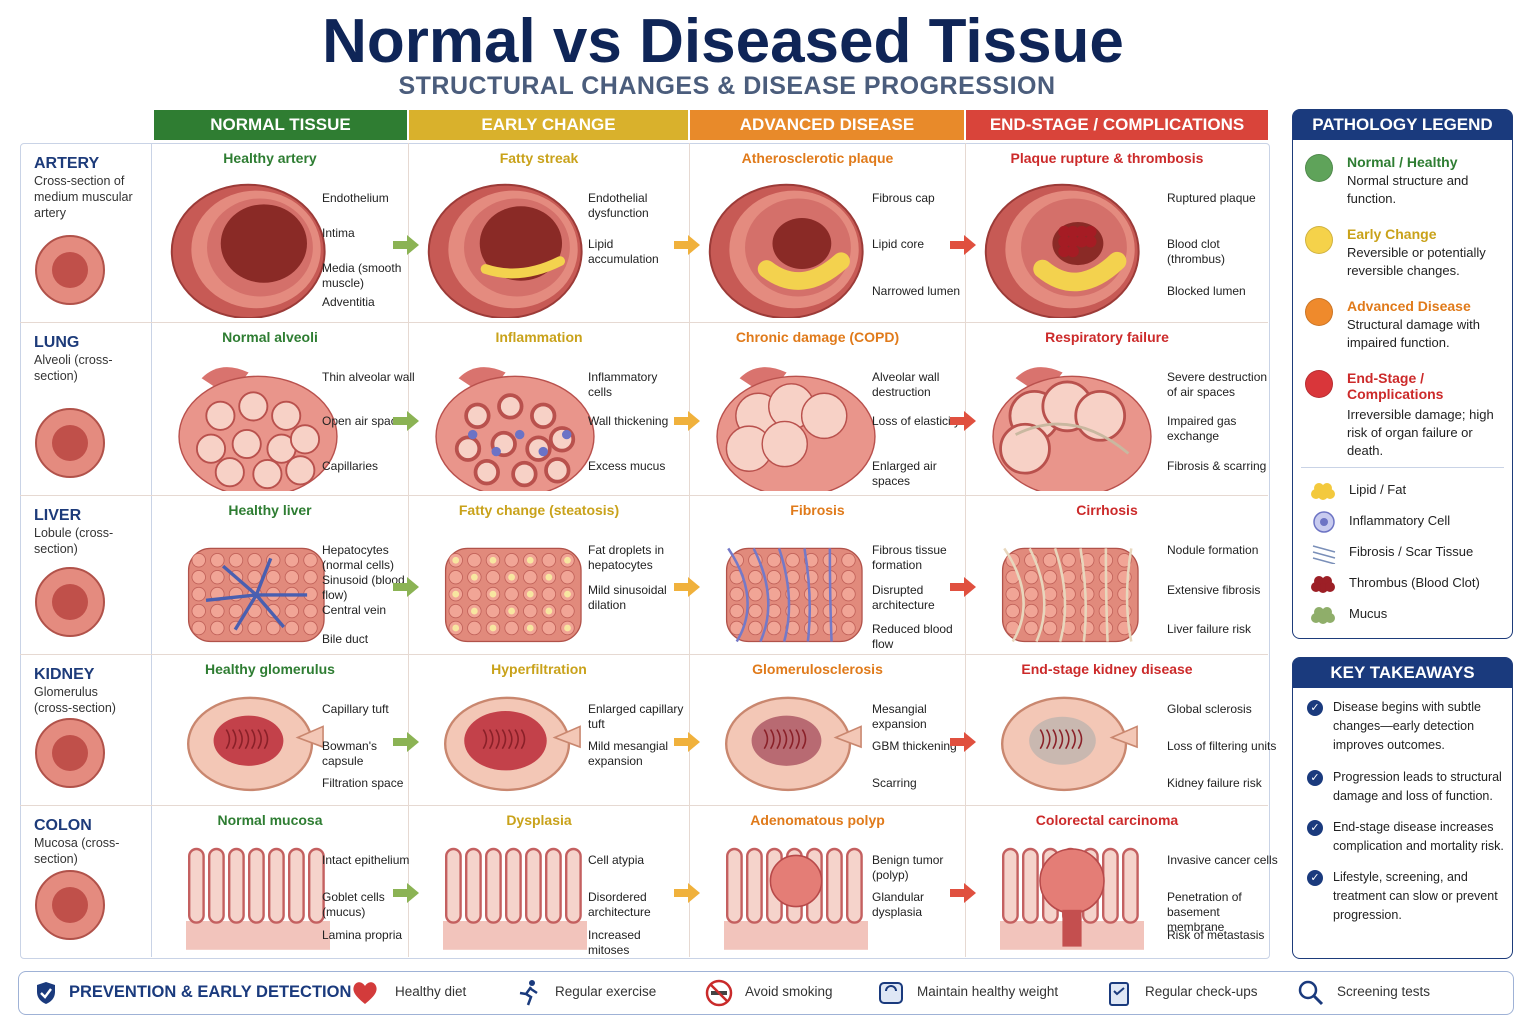 This screenshot has height=1024, width=1536. What do you see at coordinates (894, 783) in the screenshot?
I see `annotation-label: Scarring` at bounding box center [894, 783].